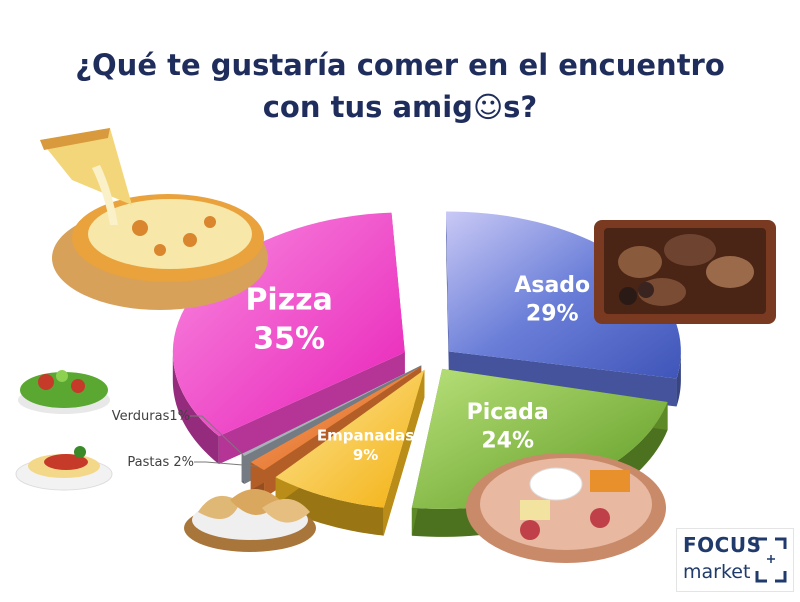 The image size is (800, 602). Describe the element at coordinates (288, 299) in the screenshot. I see `slice-label-pizza: Pizza` at that location.